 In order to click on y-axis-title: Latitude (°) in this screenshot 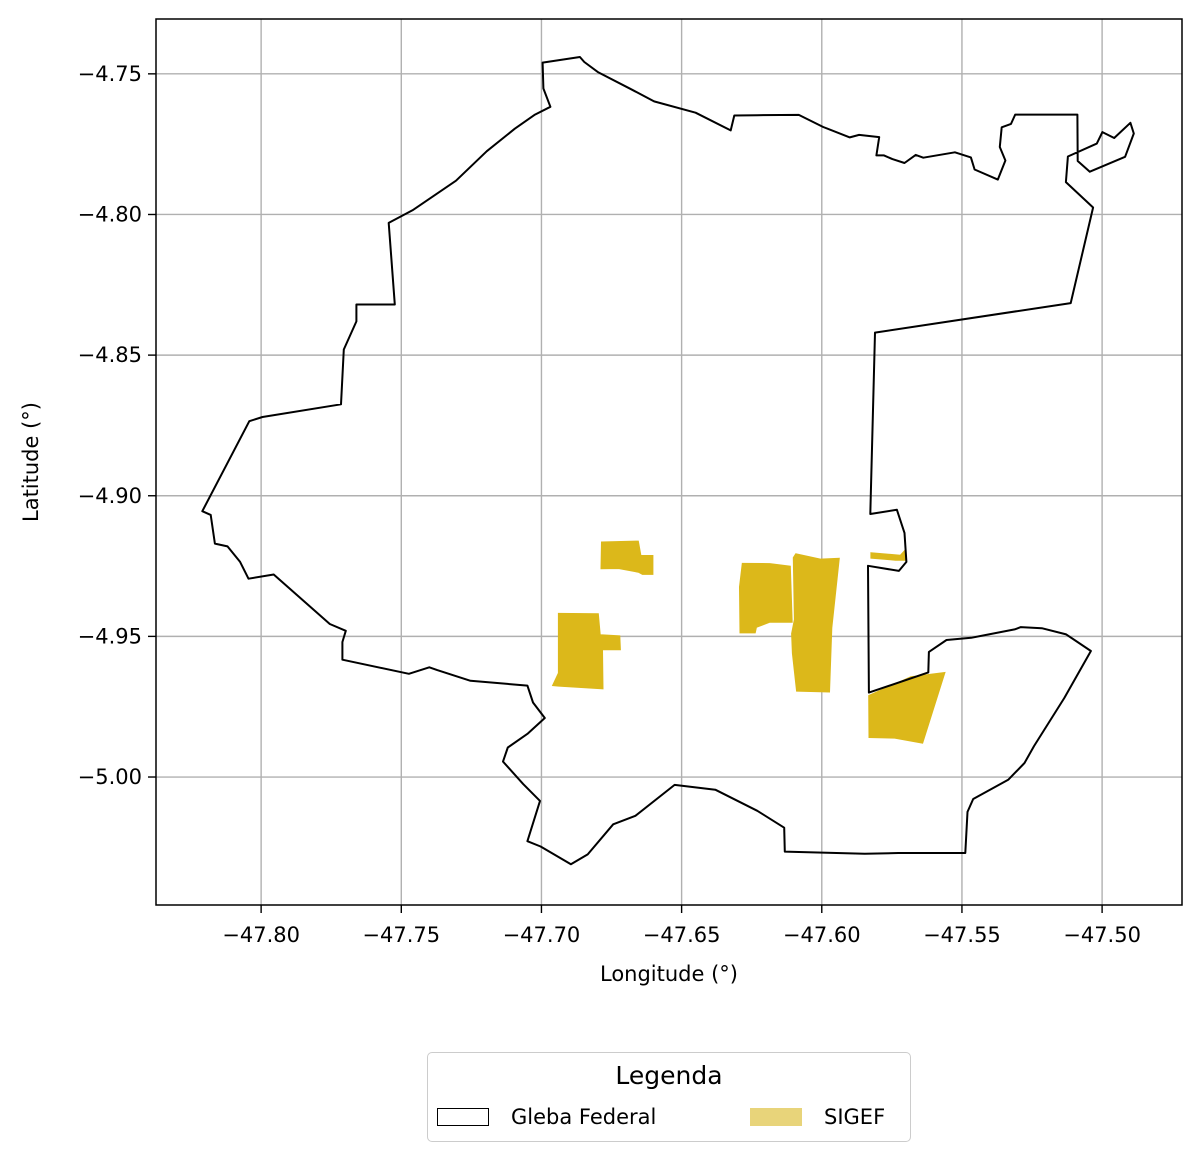, I will do `click(31, 462)`.